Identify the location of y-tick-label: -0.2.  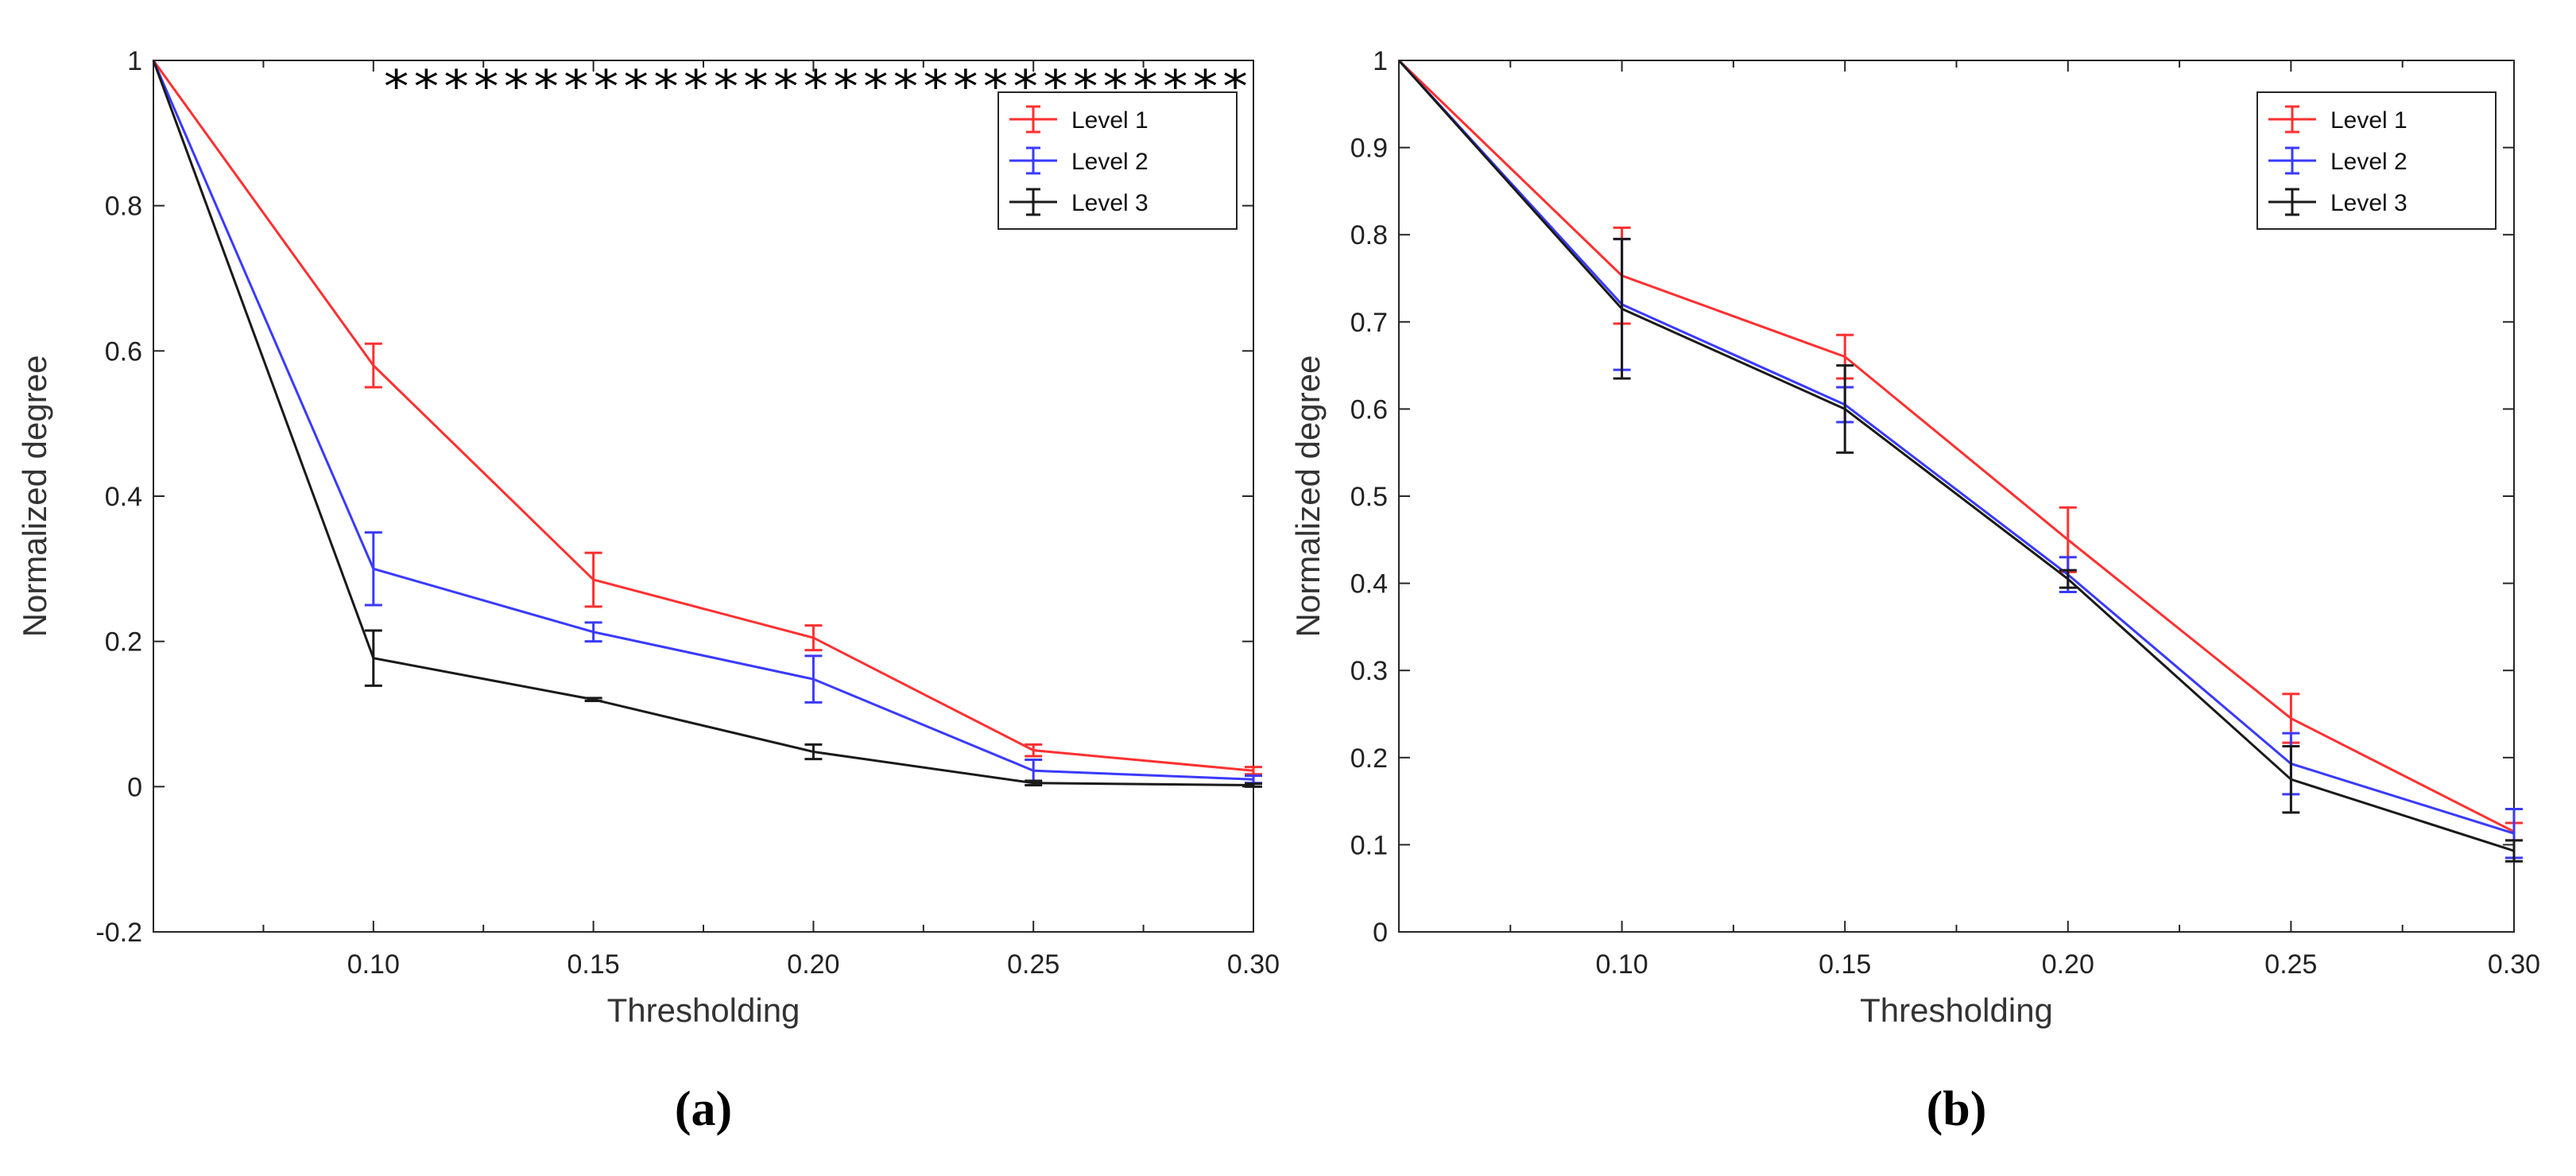
(118, 933).